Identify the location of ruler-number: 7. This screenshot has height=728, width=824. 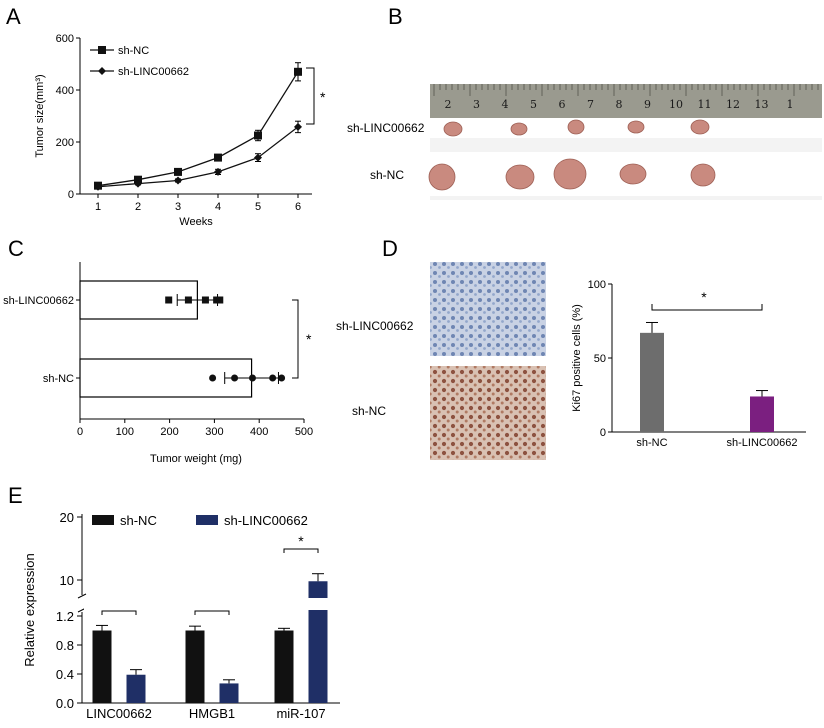
(590, 104).